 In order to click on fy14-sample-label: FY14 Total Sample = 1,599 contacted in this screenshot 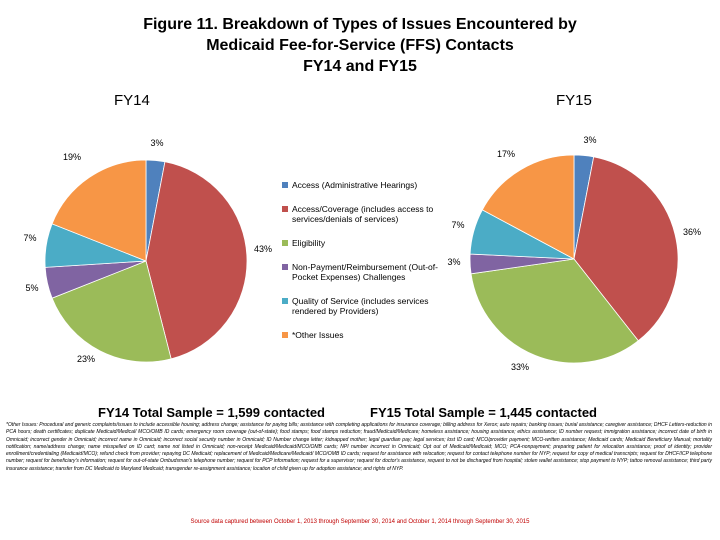, I will do `click(211, 412)`.